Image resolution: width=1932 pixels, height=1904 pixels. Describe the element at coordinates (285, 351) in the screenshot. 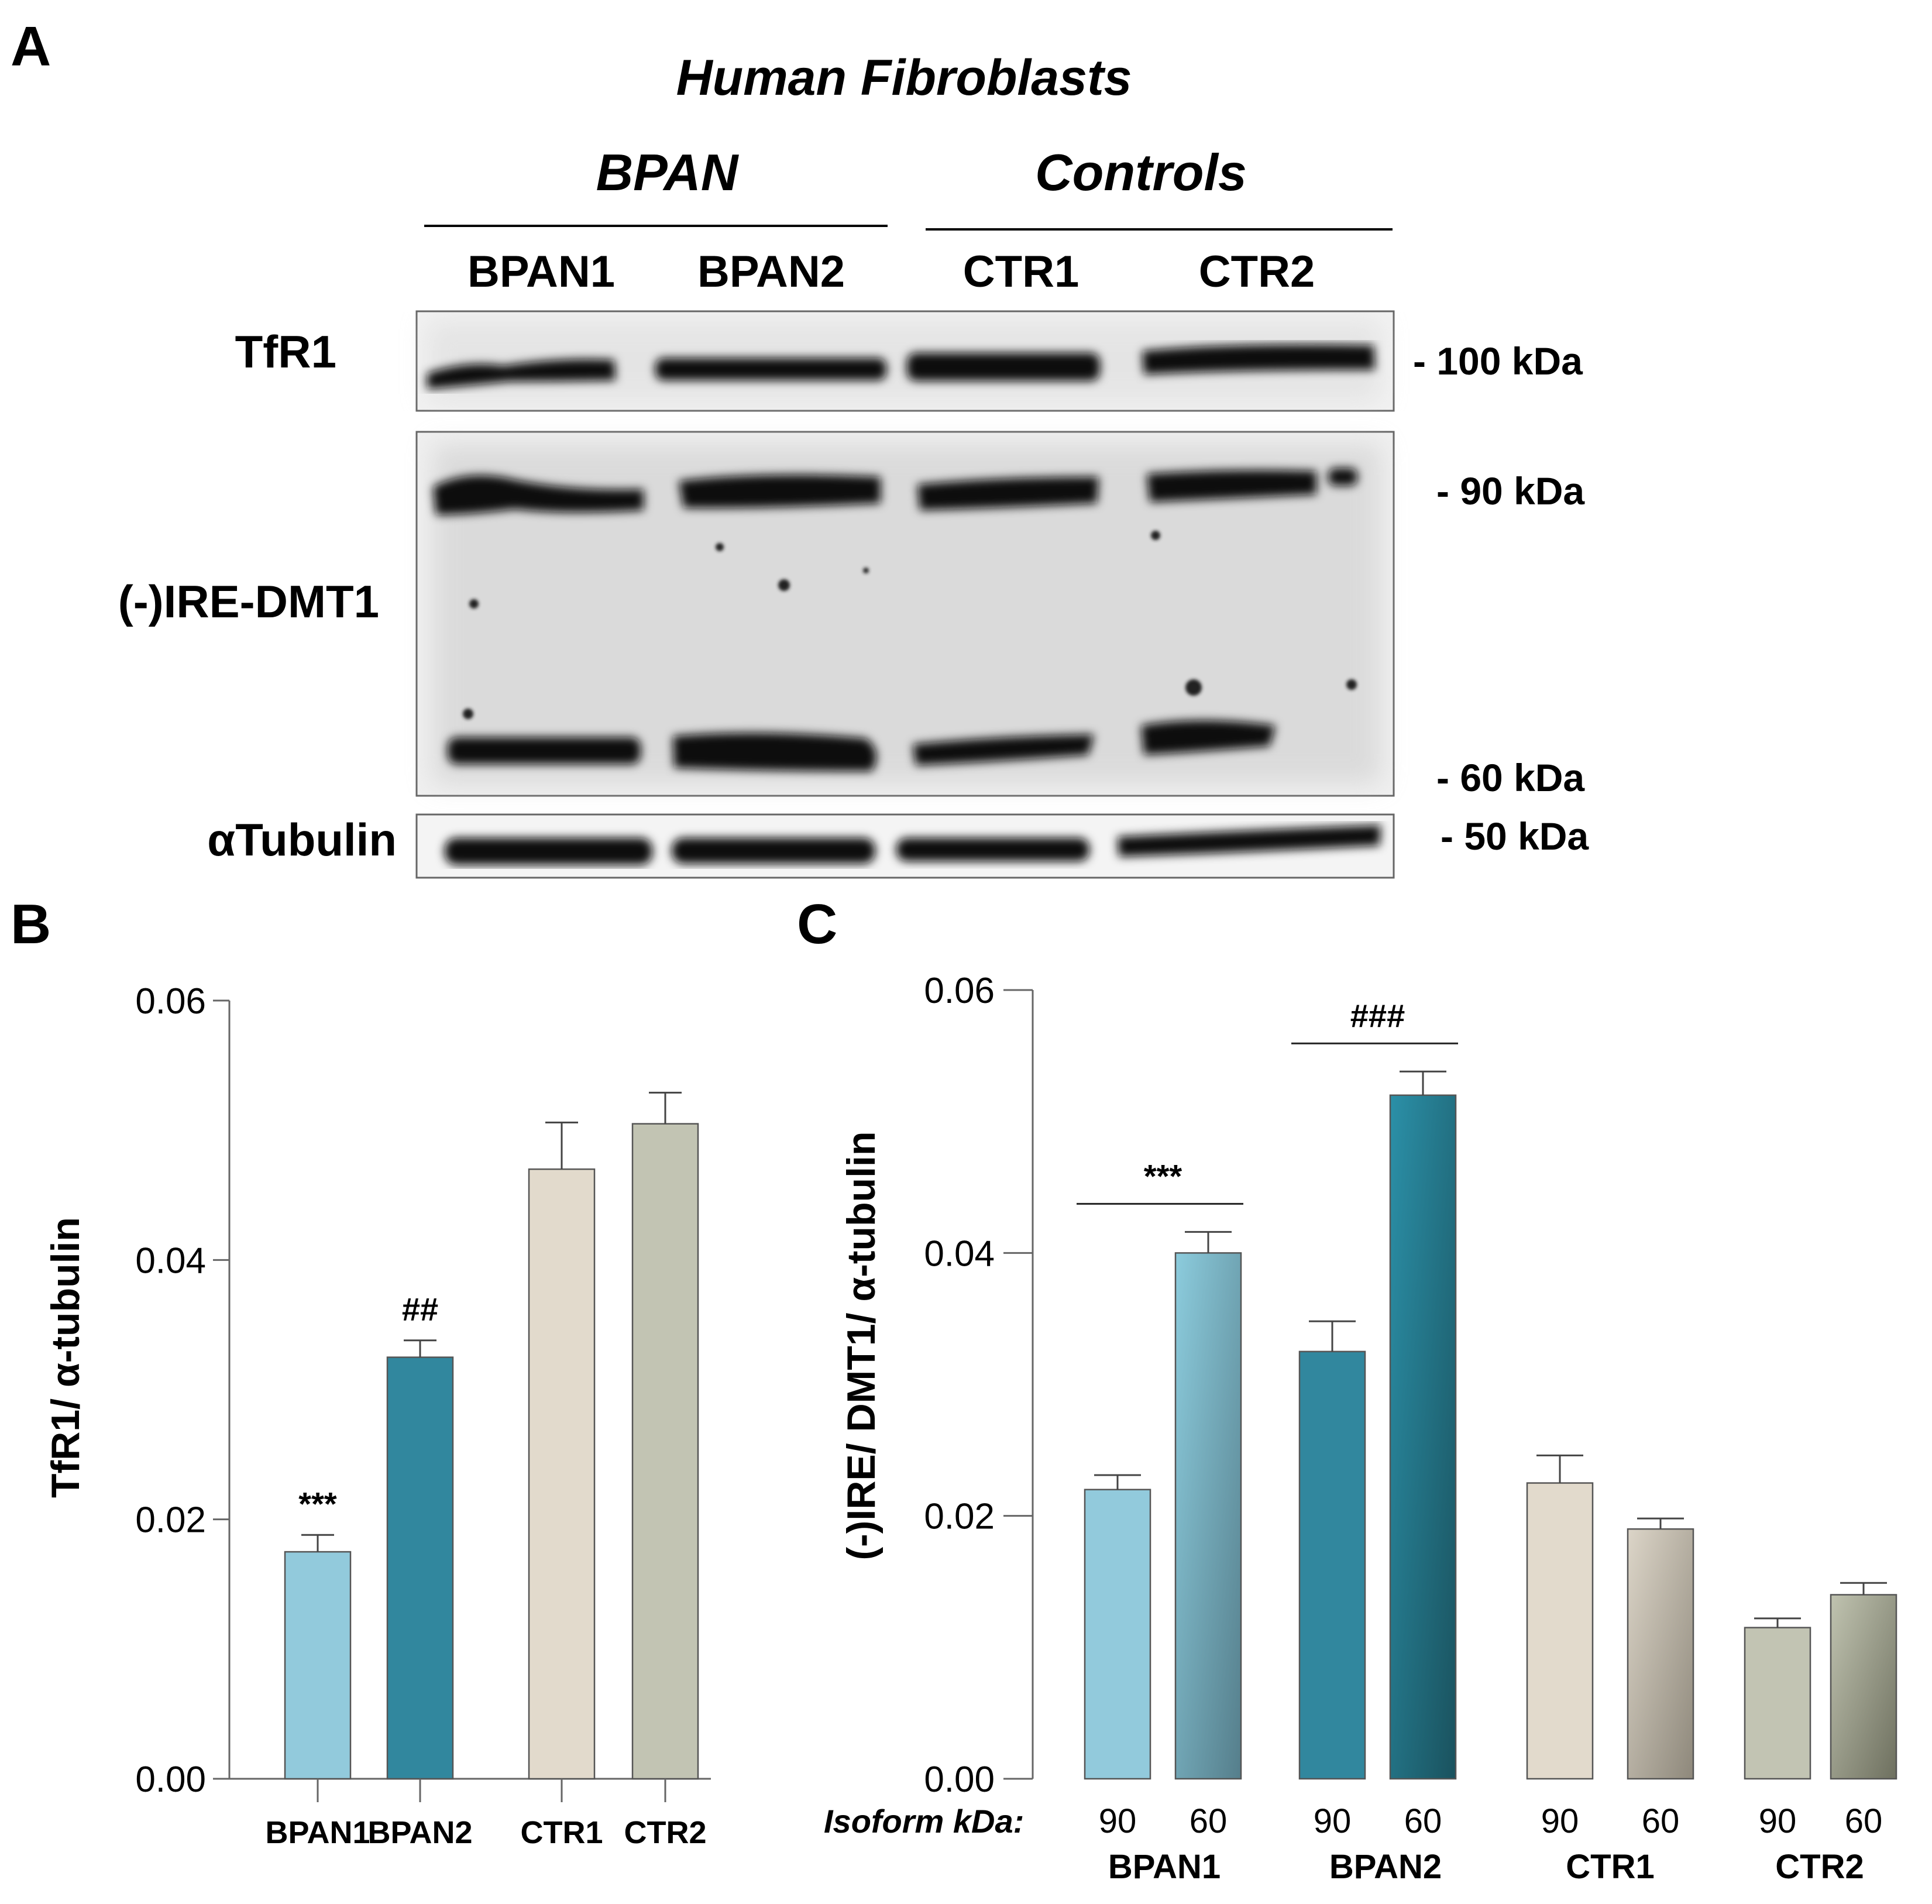

I see `blot-label-tfr1: TfR1` at that location.